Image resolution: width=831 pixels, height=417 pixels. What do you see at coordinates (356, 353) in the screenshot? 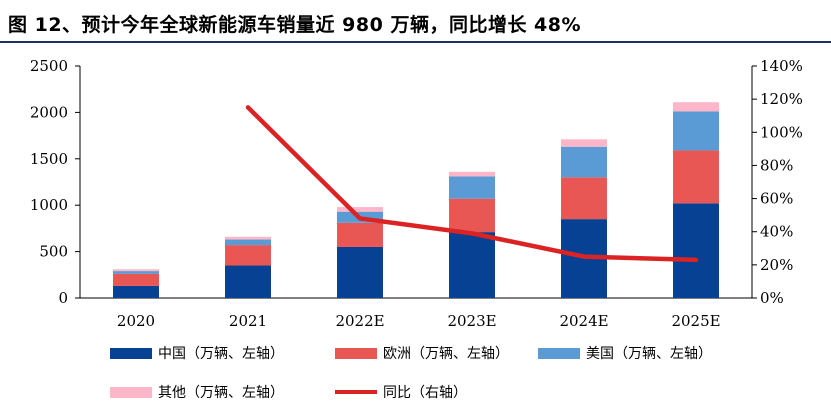
I see `legend-swatch-europe` at bounding box center [356, 353].